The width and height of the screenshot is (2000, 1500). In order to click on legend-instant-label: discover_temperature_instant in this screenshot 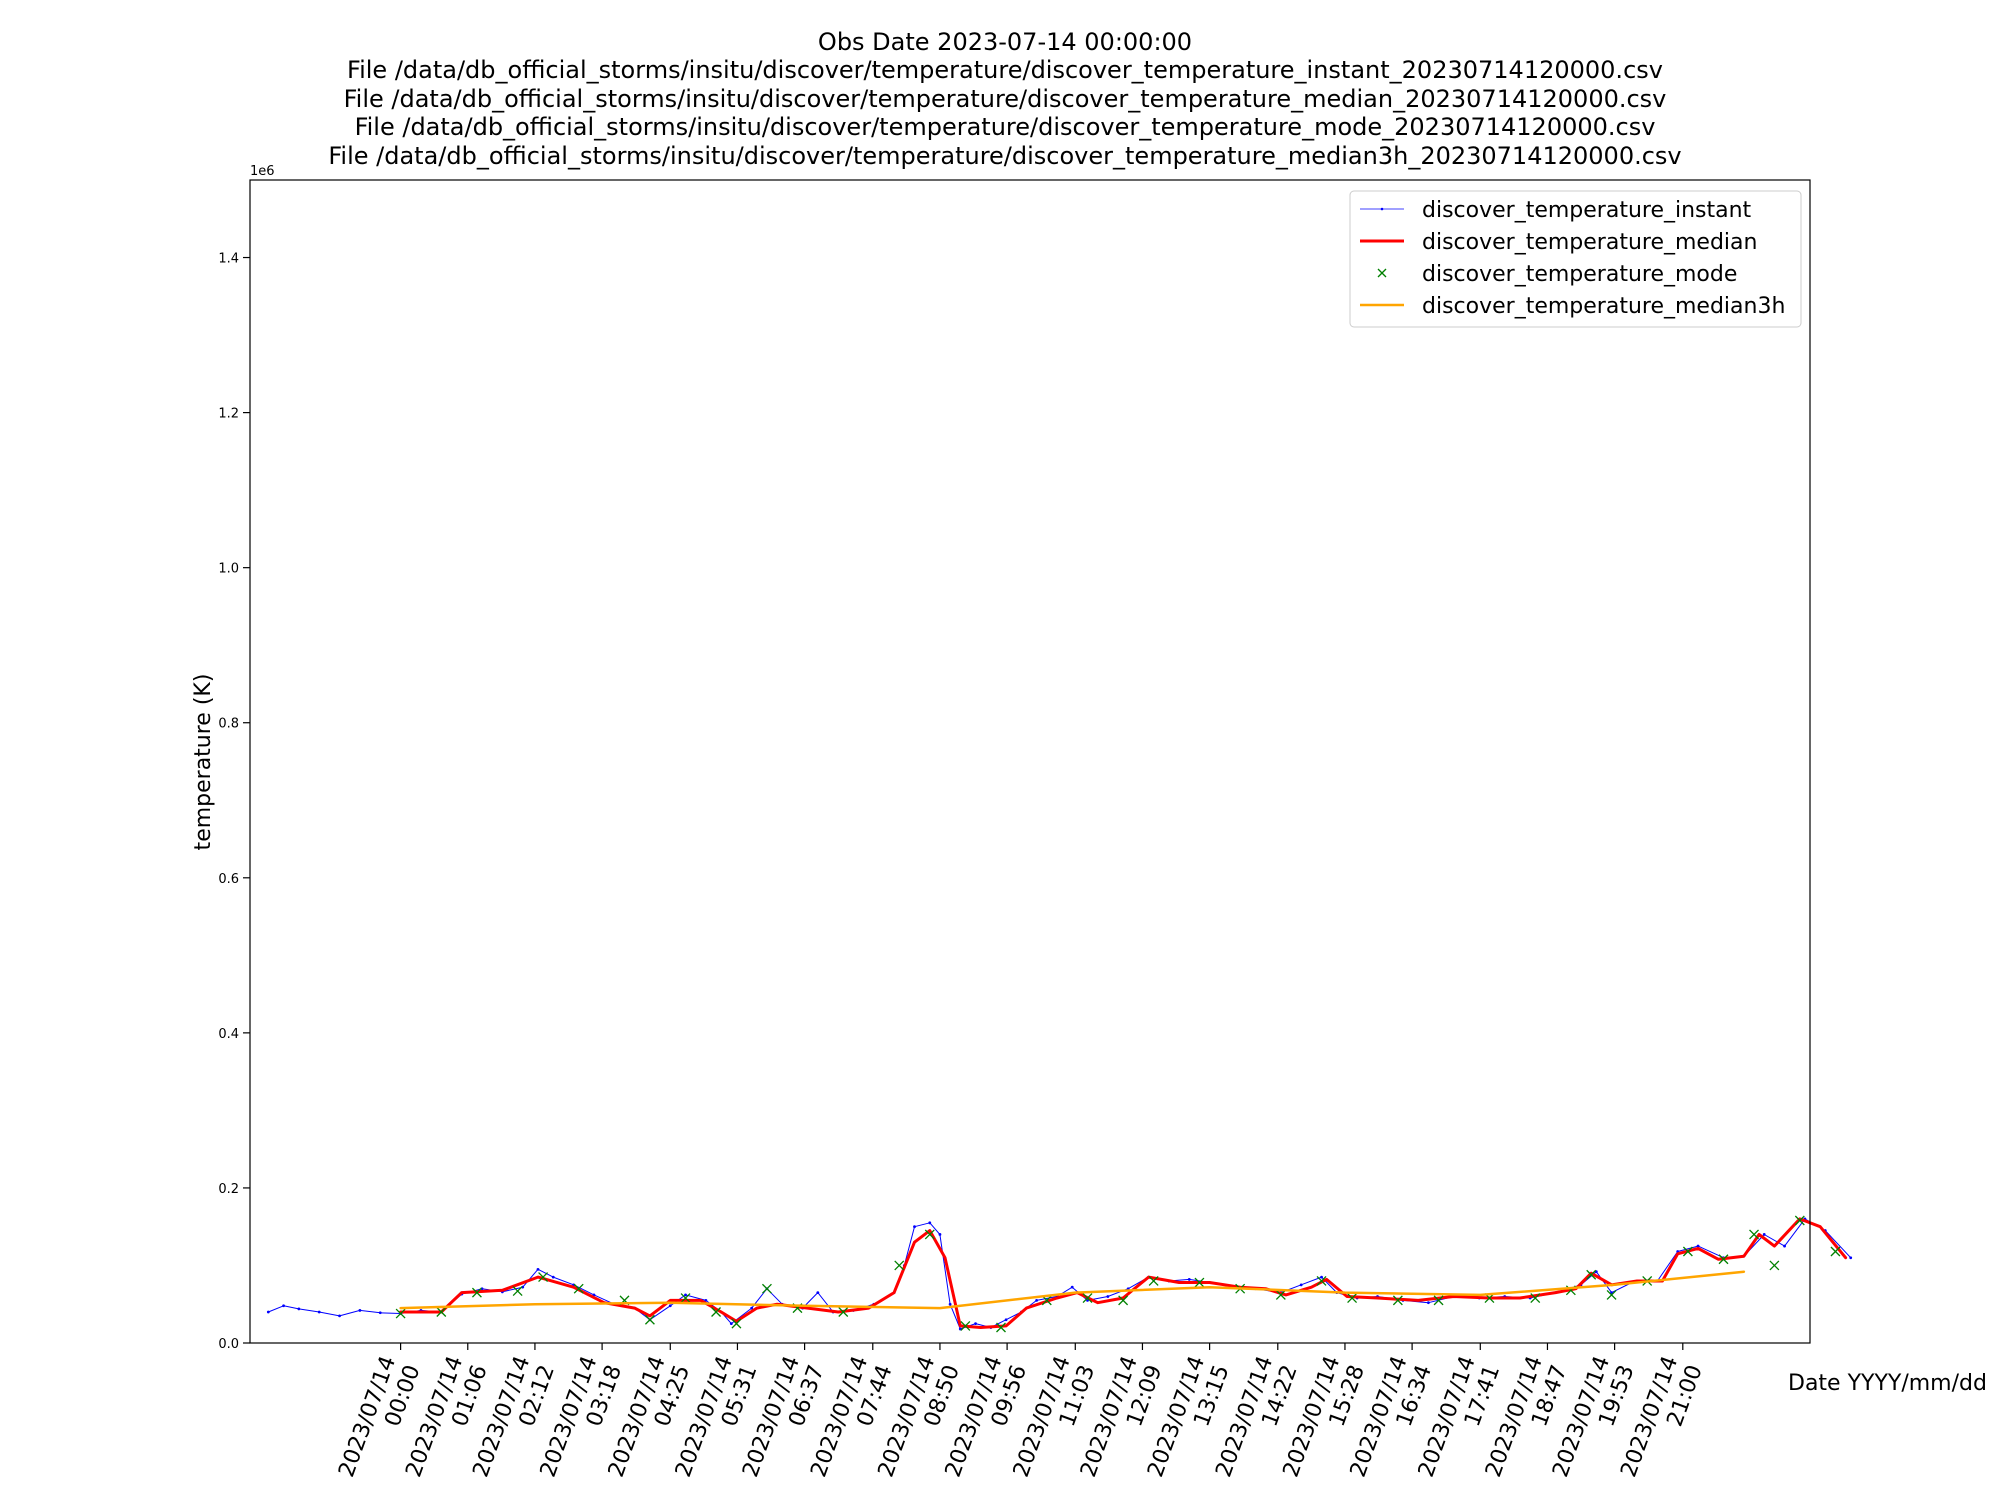, I will do `click(1587, 210)`.